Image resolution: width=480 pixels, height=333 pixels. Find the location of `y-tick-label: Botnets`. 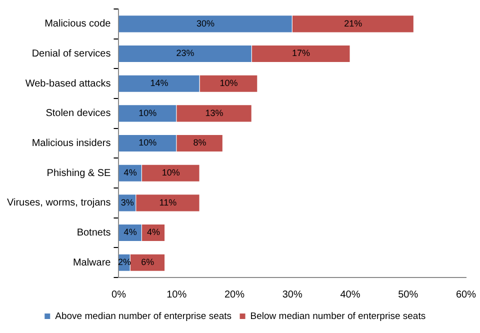

y-tick-label: Botnets is located at coordinates (93, 233).